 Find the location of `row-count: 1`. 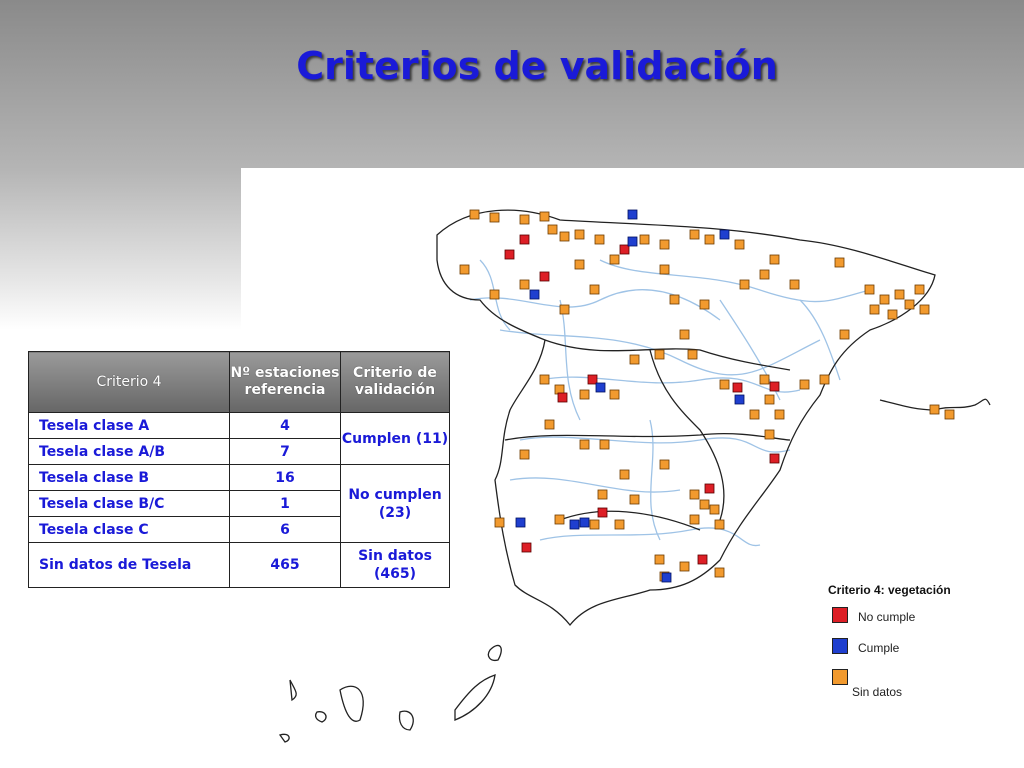

row-count: 1 is located at coordinates (285, 503).